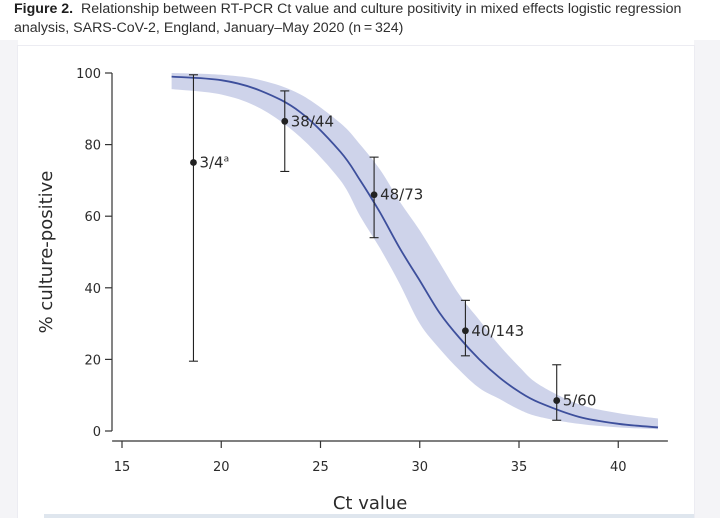 This screenshot has width=720, height=518. Describe the element at coordinates (44, 9) in the screenshot. I see `figure-label: Figure 2.` at that location.